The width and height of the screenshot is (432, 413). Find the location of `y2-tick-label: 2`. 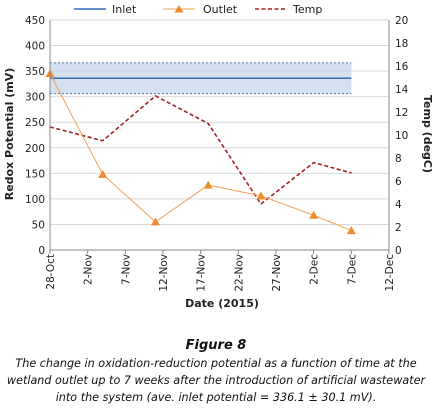

y2-tick-label: 2 is located at coordinates (398, 228).